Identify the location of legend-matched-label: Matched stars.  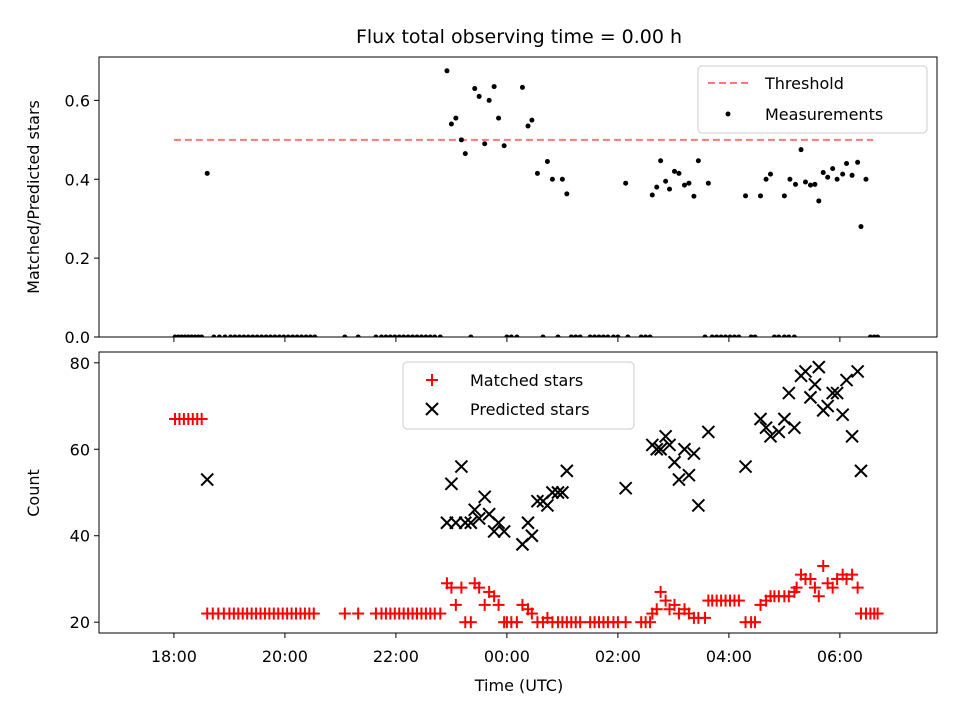
(526, 380).